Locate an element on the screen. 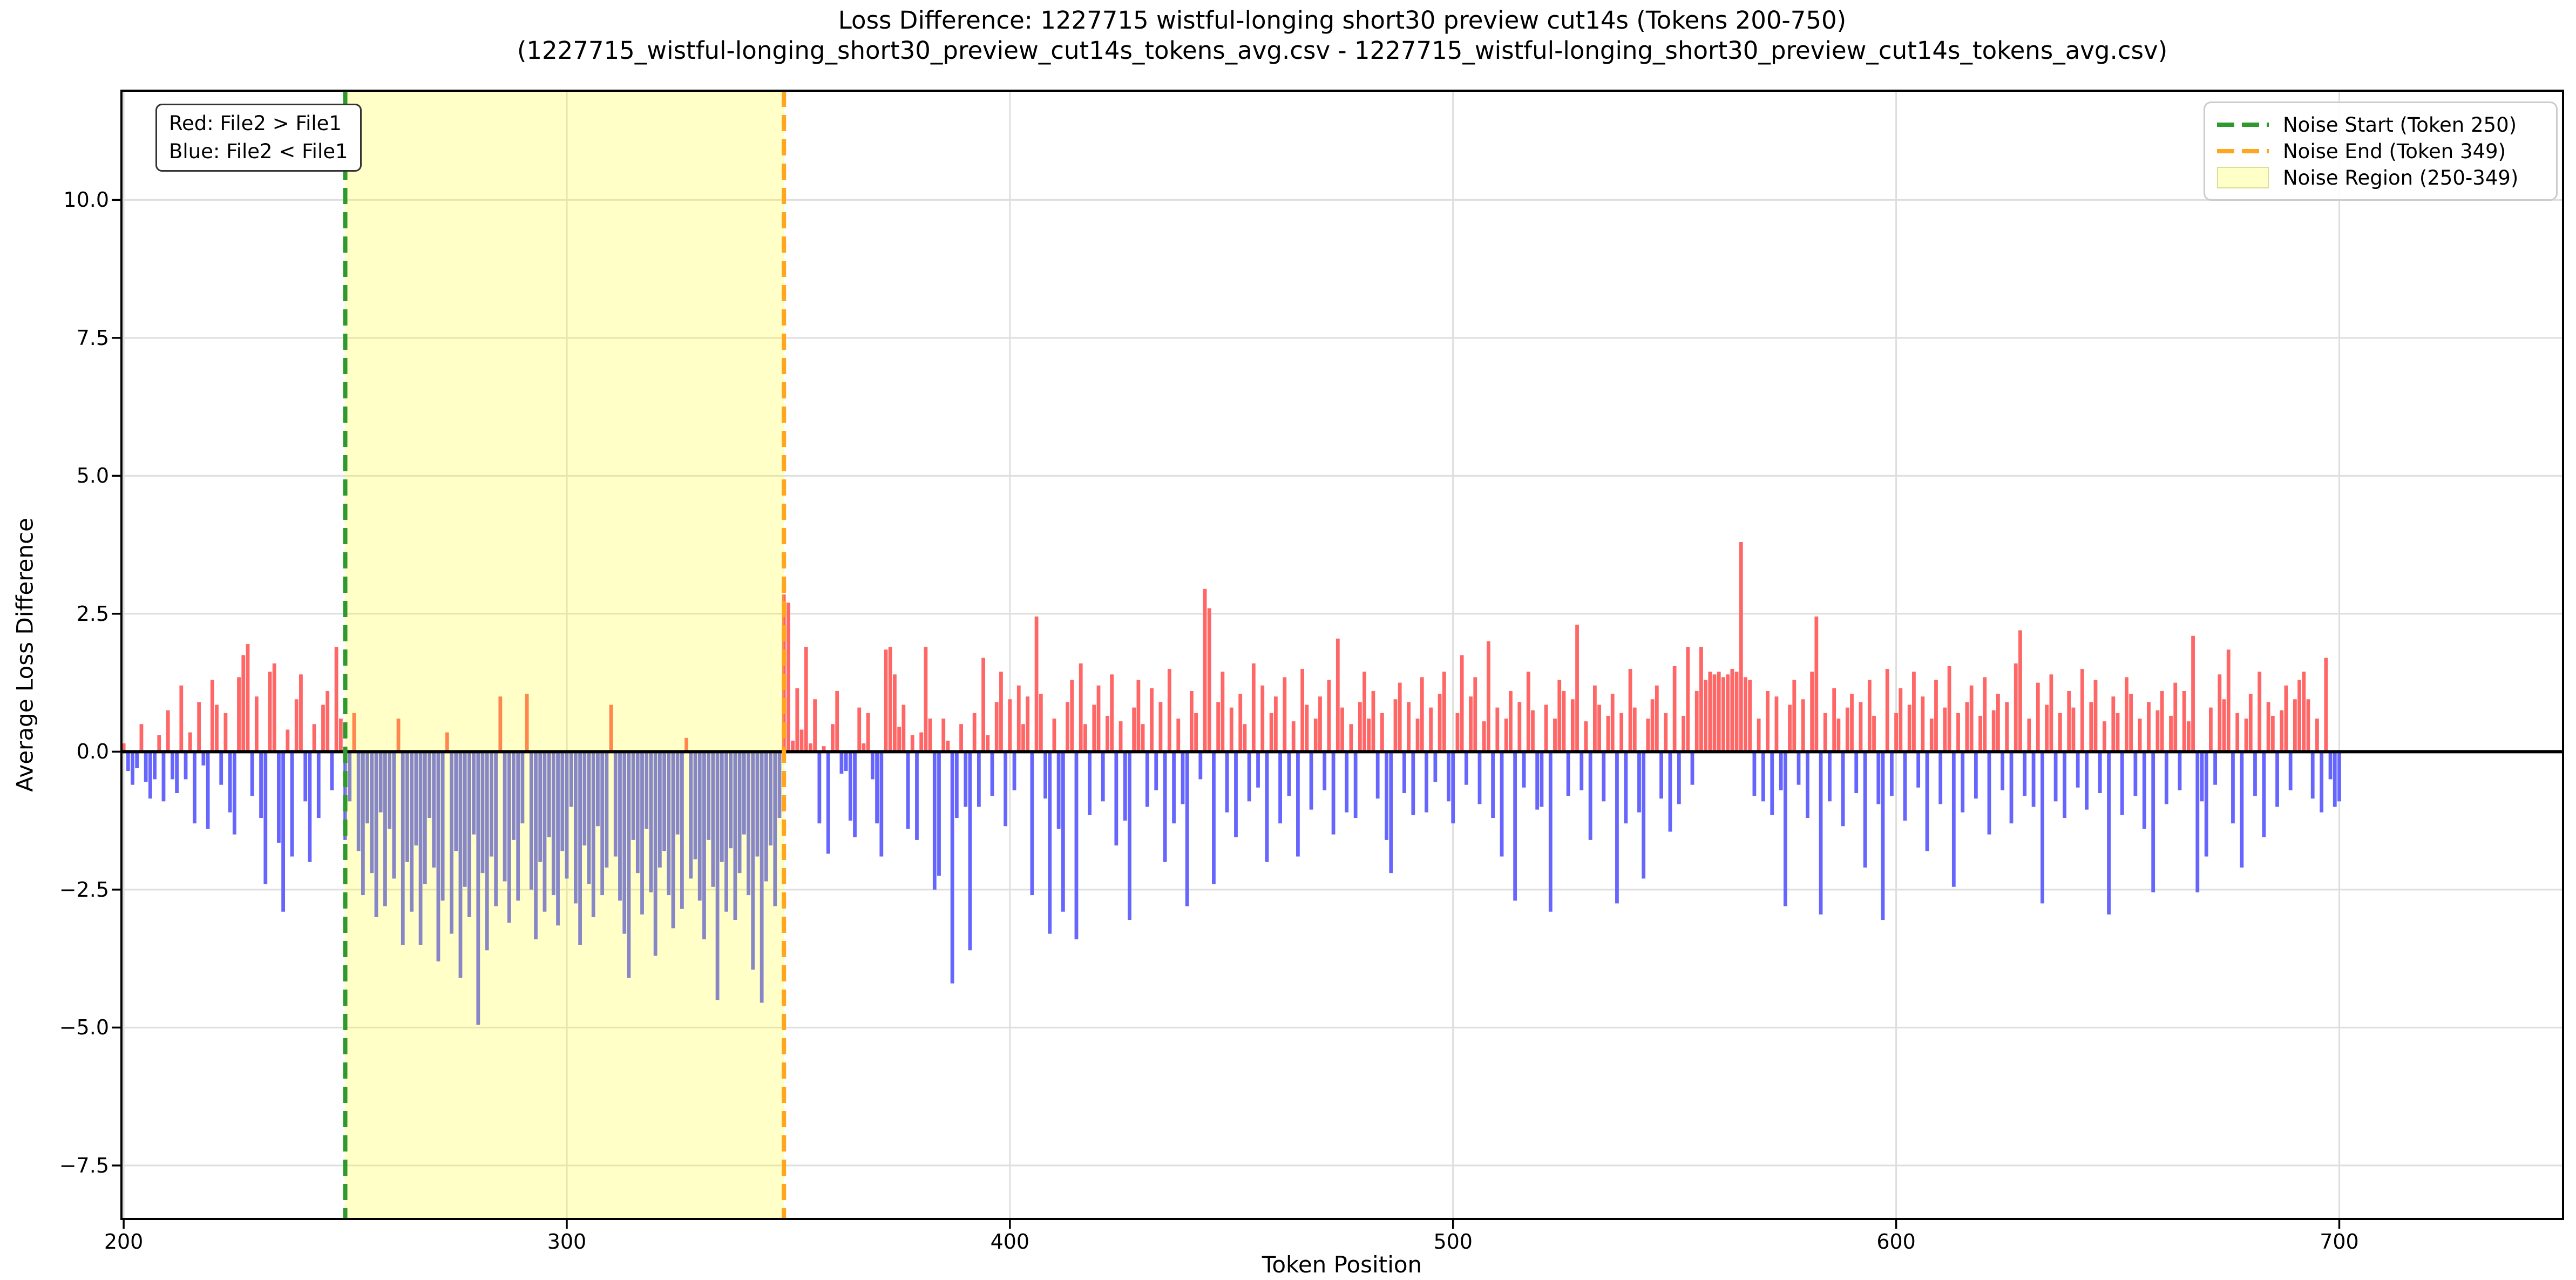 The image size is (2576, 1280). legend-item-noise-start: Noise Start (Token 250) is located at coordinates (2380, 125).